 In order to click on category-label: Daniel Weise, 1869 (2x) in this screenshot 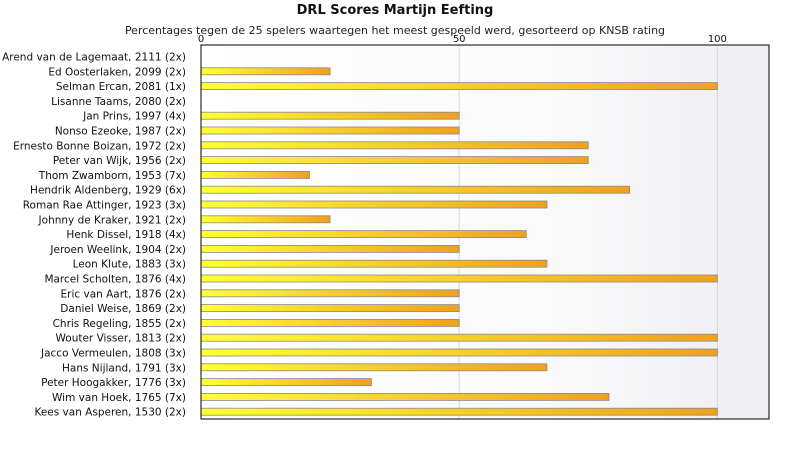, I will do `click(123, 309)`.